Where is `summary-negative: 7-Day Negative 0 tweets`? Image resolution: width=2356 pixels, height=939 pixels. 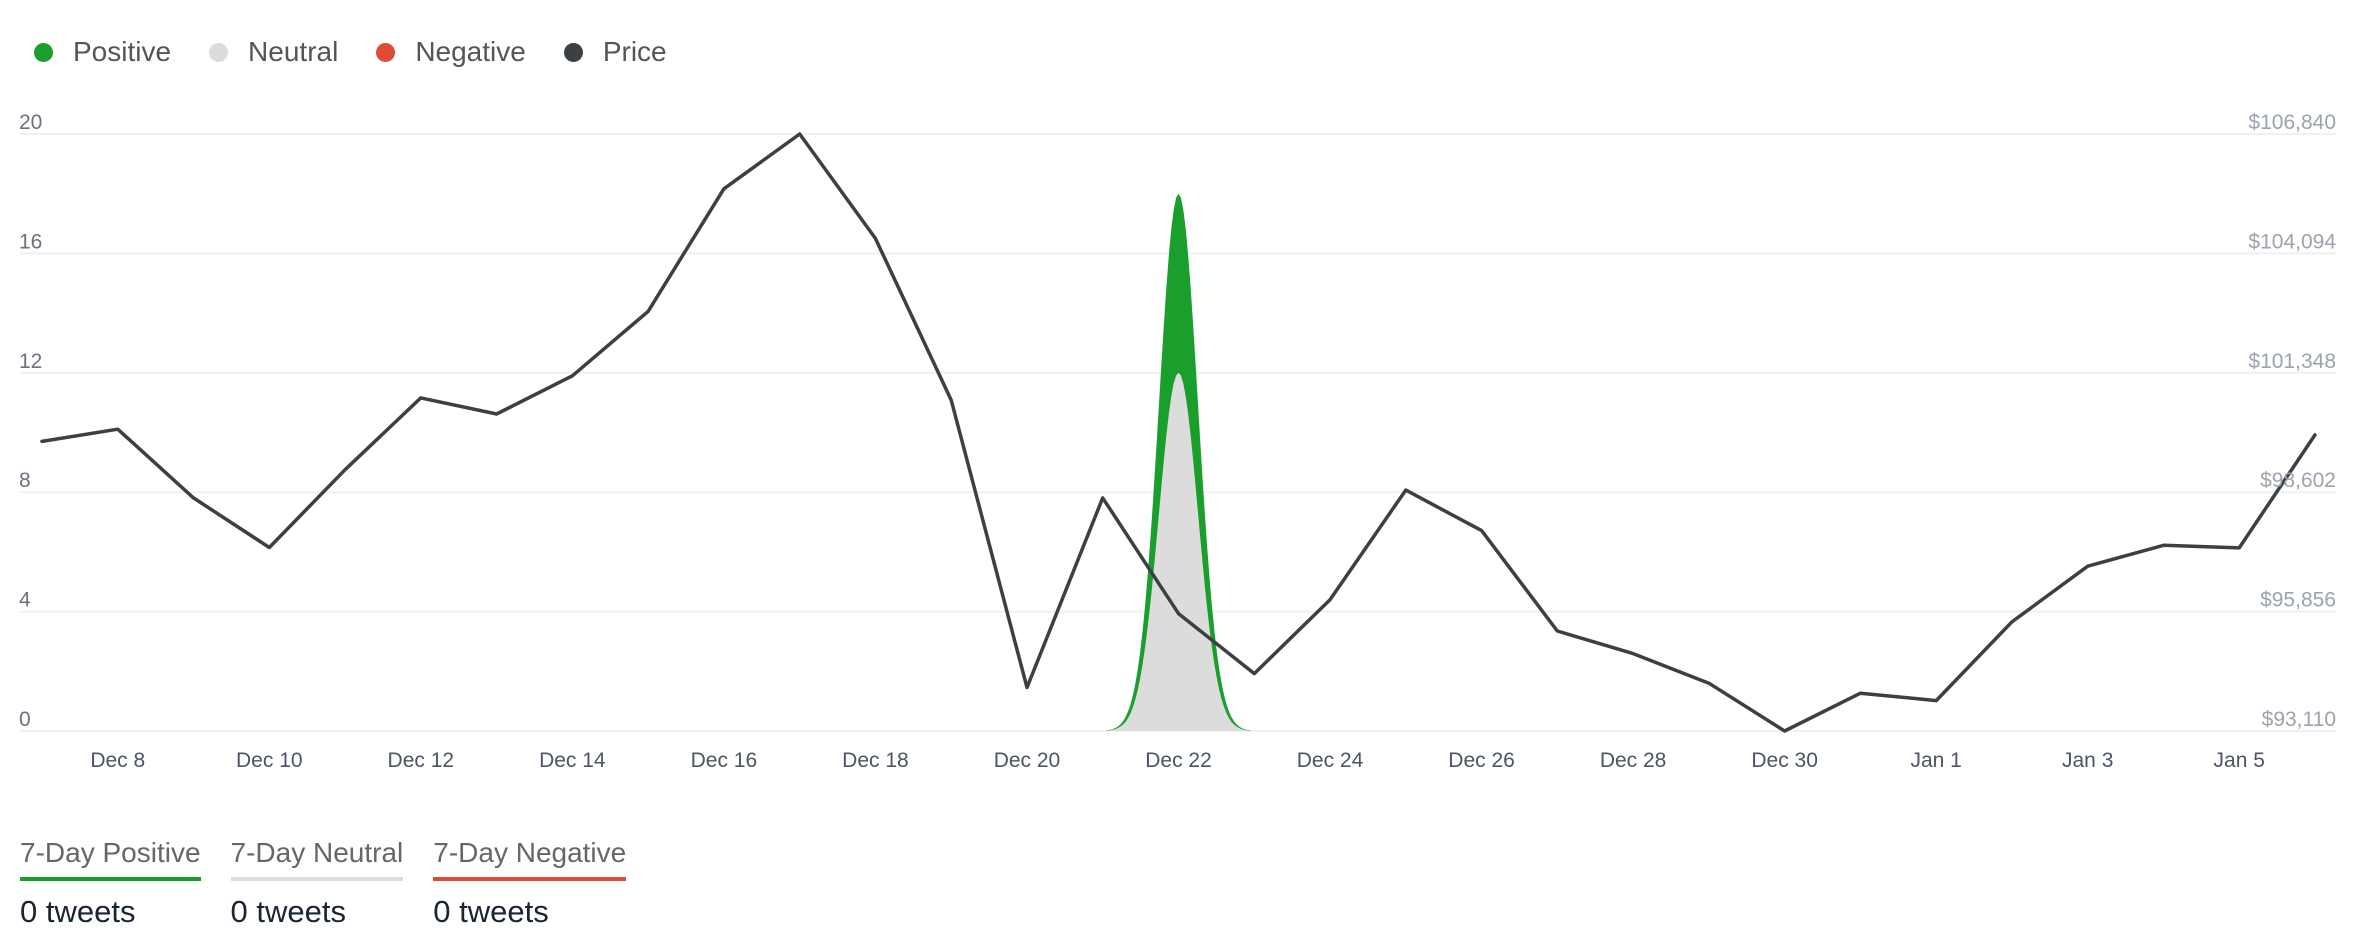 summary-negative: 7-Day Negative 0 tweets is located at coordinates (530, 883).